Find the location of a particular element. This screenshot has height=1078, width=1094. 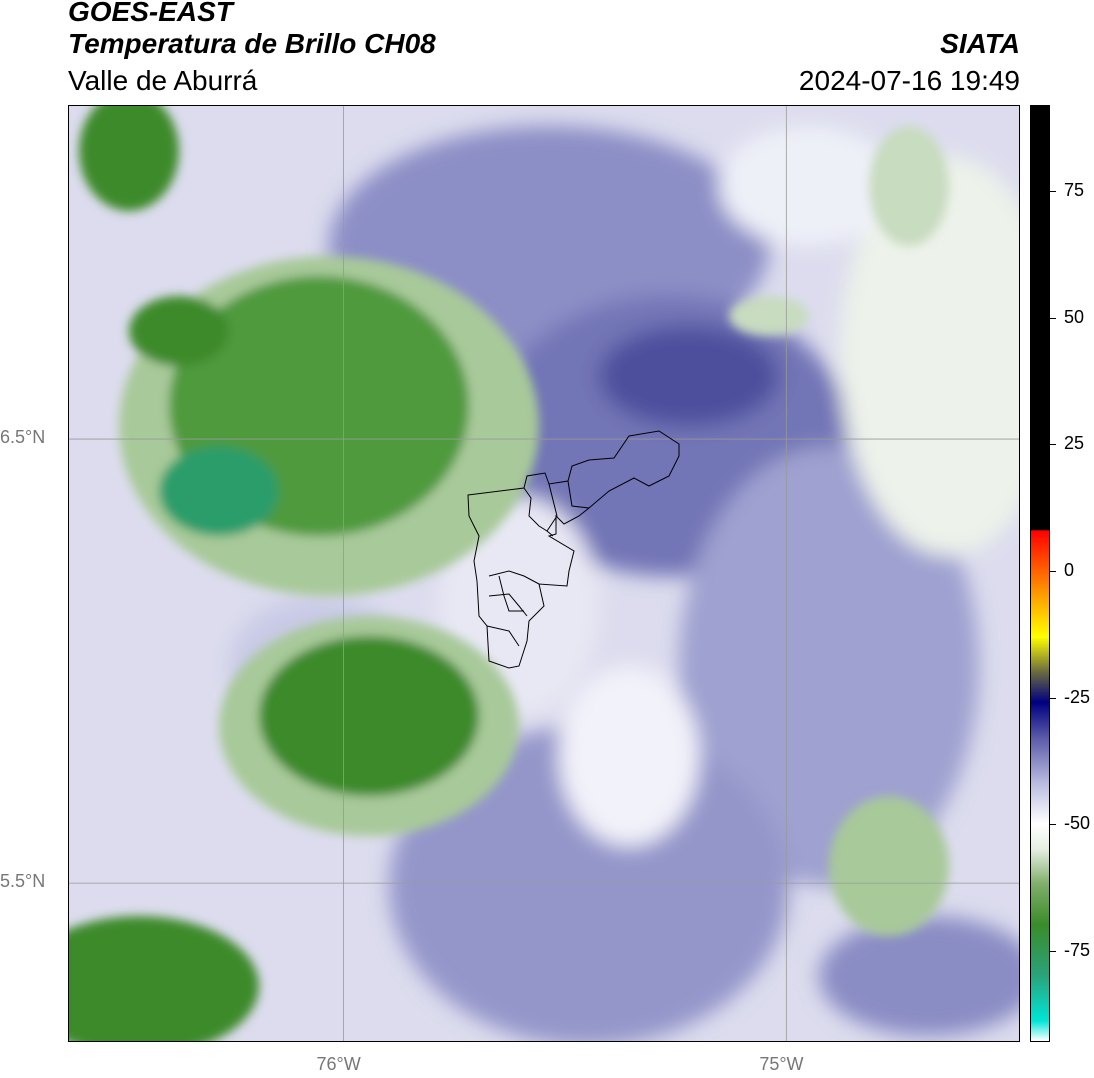

colorbar-tick-label: -75 is located at coordinates (1077, 949).